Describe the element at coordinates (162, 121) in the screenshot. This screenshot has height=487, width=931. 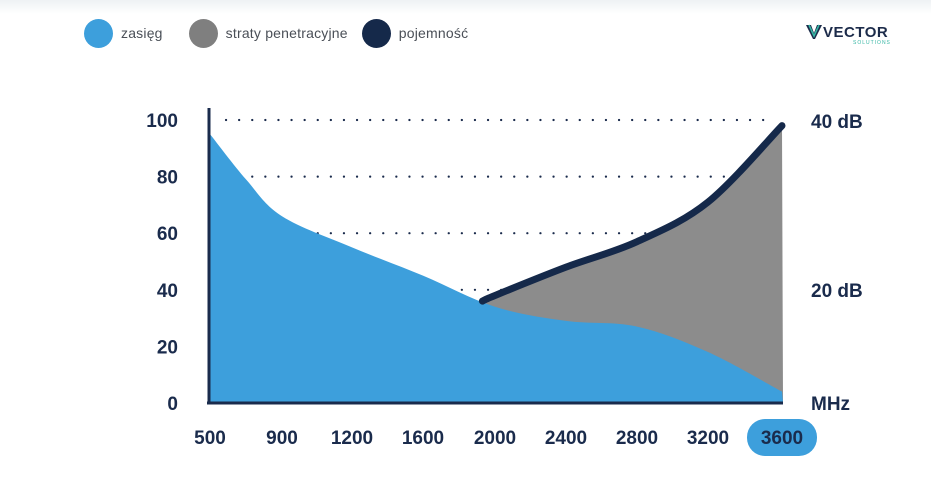
I see `y-tick-label: 100` at that location.